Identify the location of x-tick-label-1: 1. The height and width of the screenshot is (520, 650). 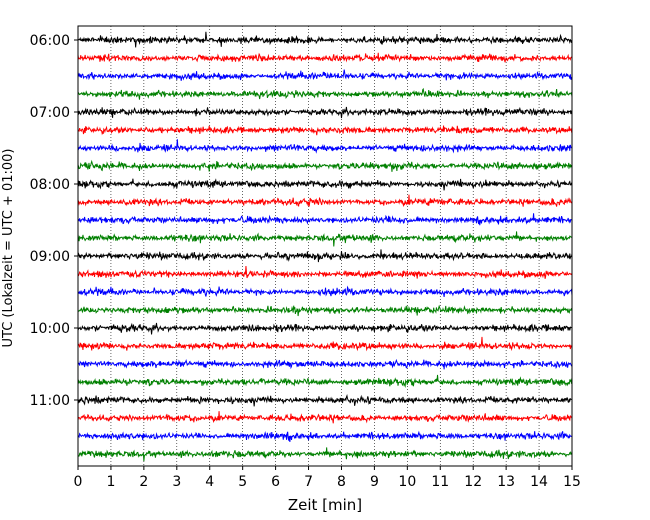
(110, 482).